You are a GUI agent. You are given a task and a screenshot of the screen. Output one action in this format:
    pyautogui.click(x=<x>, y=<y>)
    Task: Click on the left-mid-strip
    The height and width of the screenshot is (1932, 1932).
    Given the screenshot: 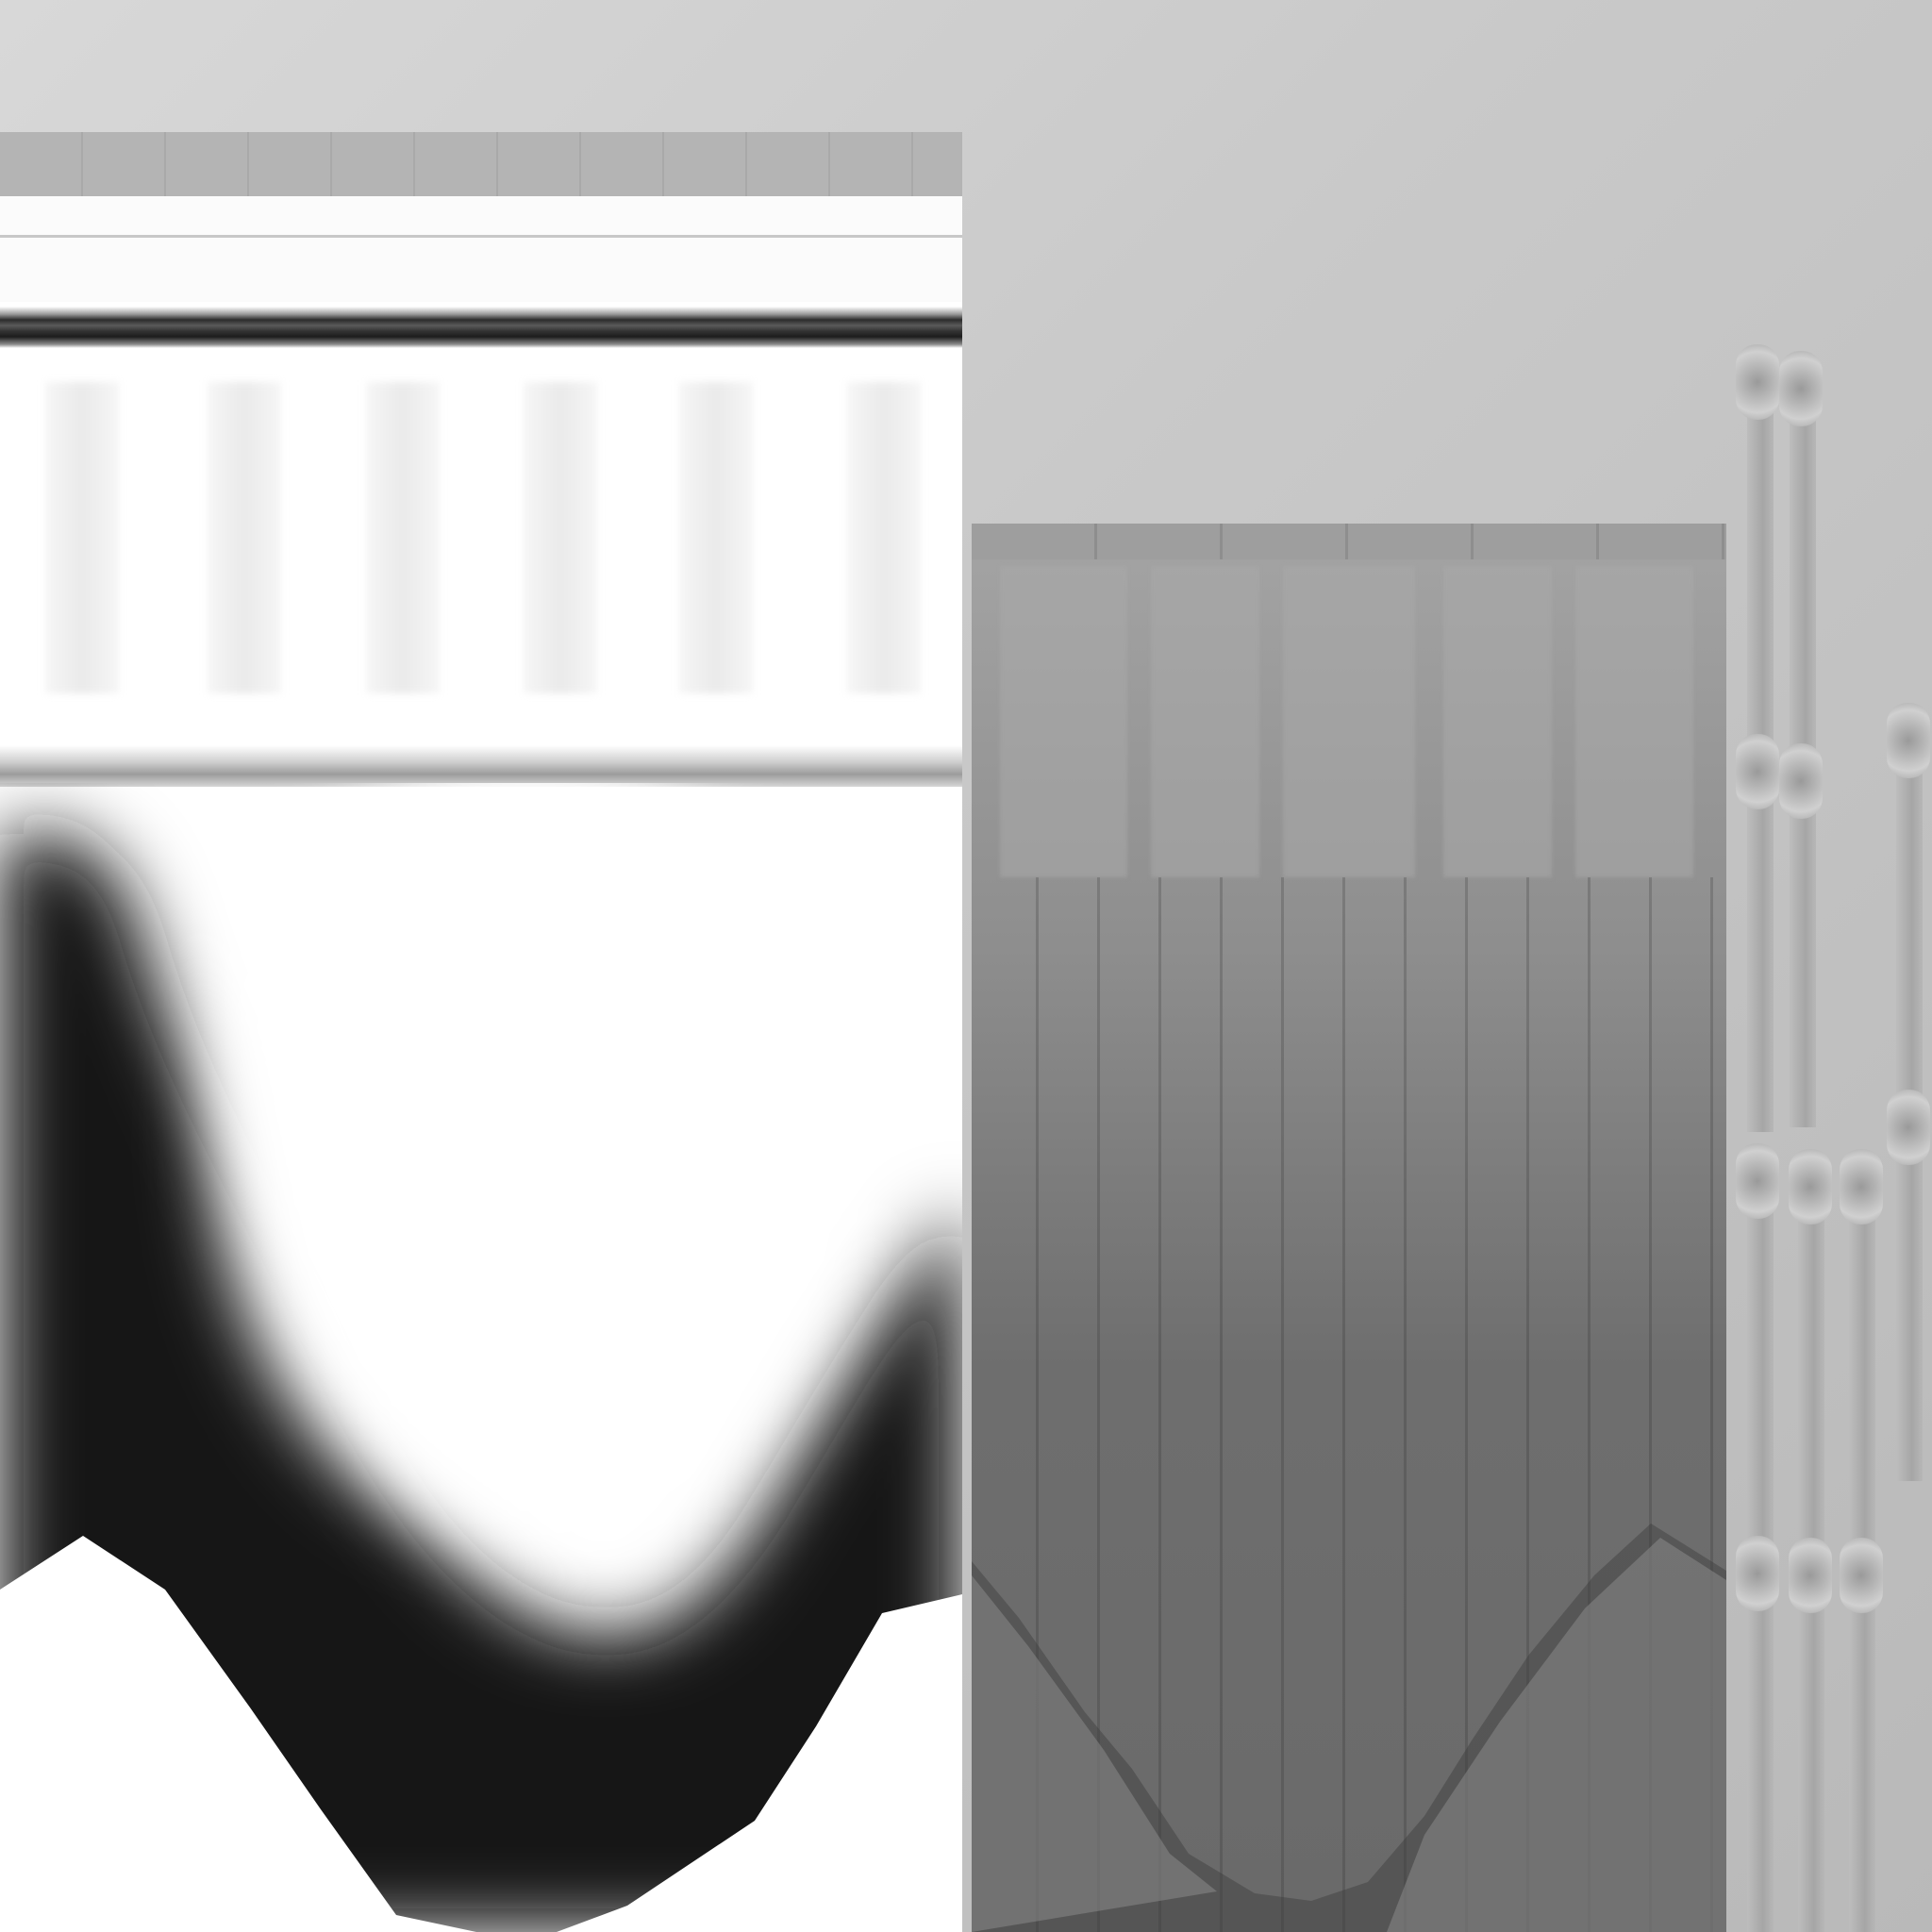 What is the action you would take?
    pyautogui.click(x=481, y=766)
    